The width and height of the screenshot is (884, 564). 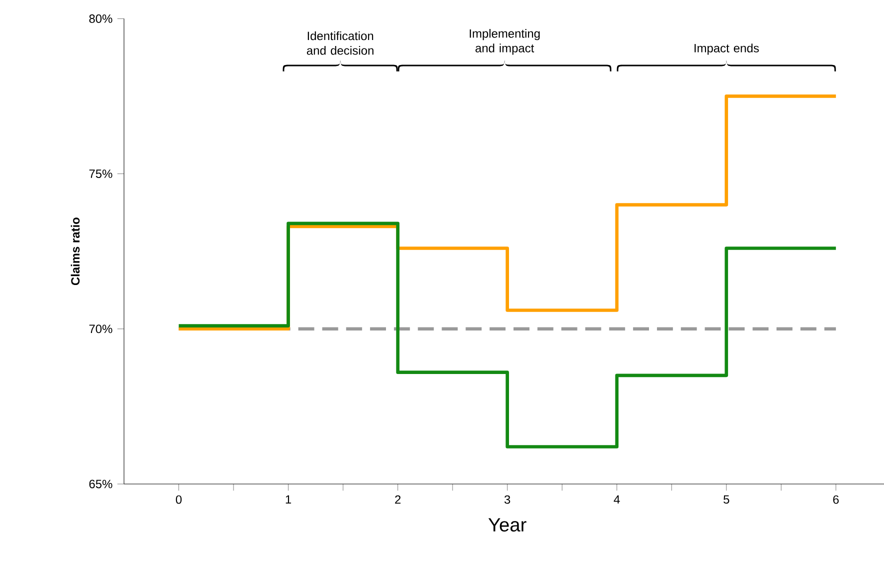 I want to click on y-tick-label: 80%, so click(x=100, y=18).